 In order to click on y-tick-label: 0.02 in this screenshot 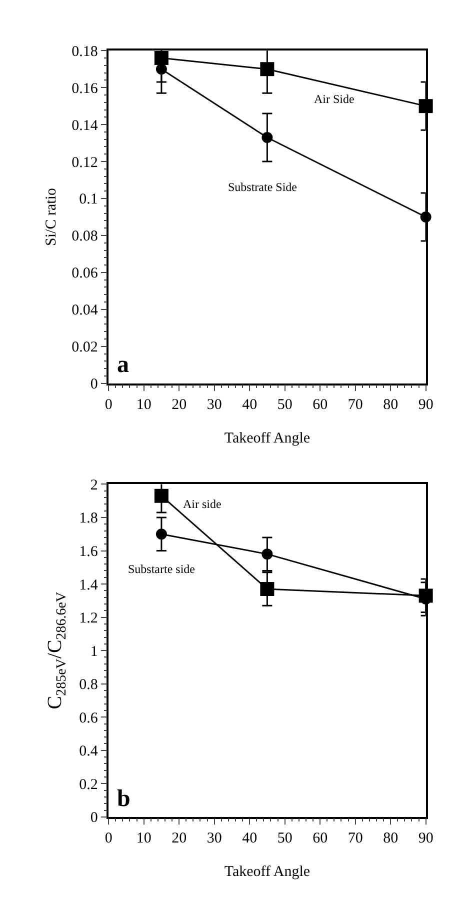, I will do `click(85, 348)`.